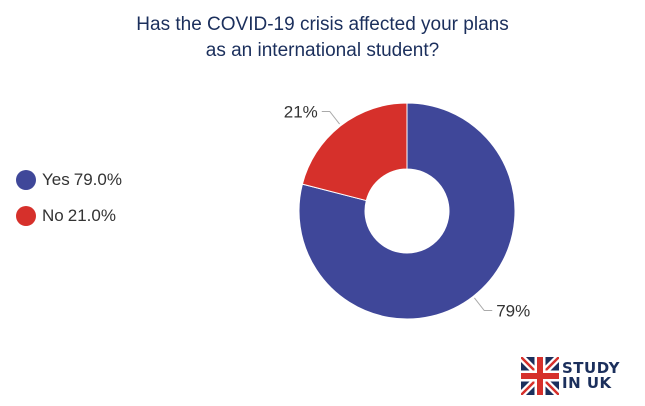 The width and height of the screenshot is (645, 406). I want to click on legend-item-no: No 21.0%, so click(69, 216).